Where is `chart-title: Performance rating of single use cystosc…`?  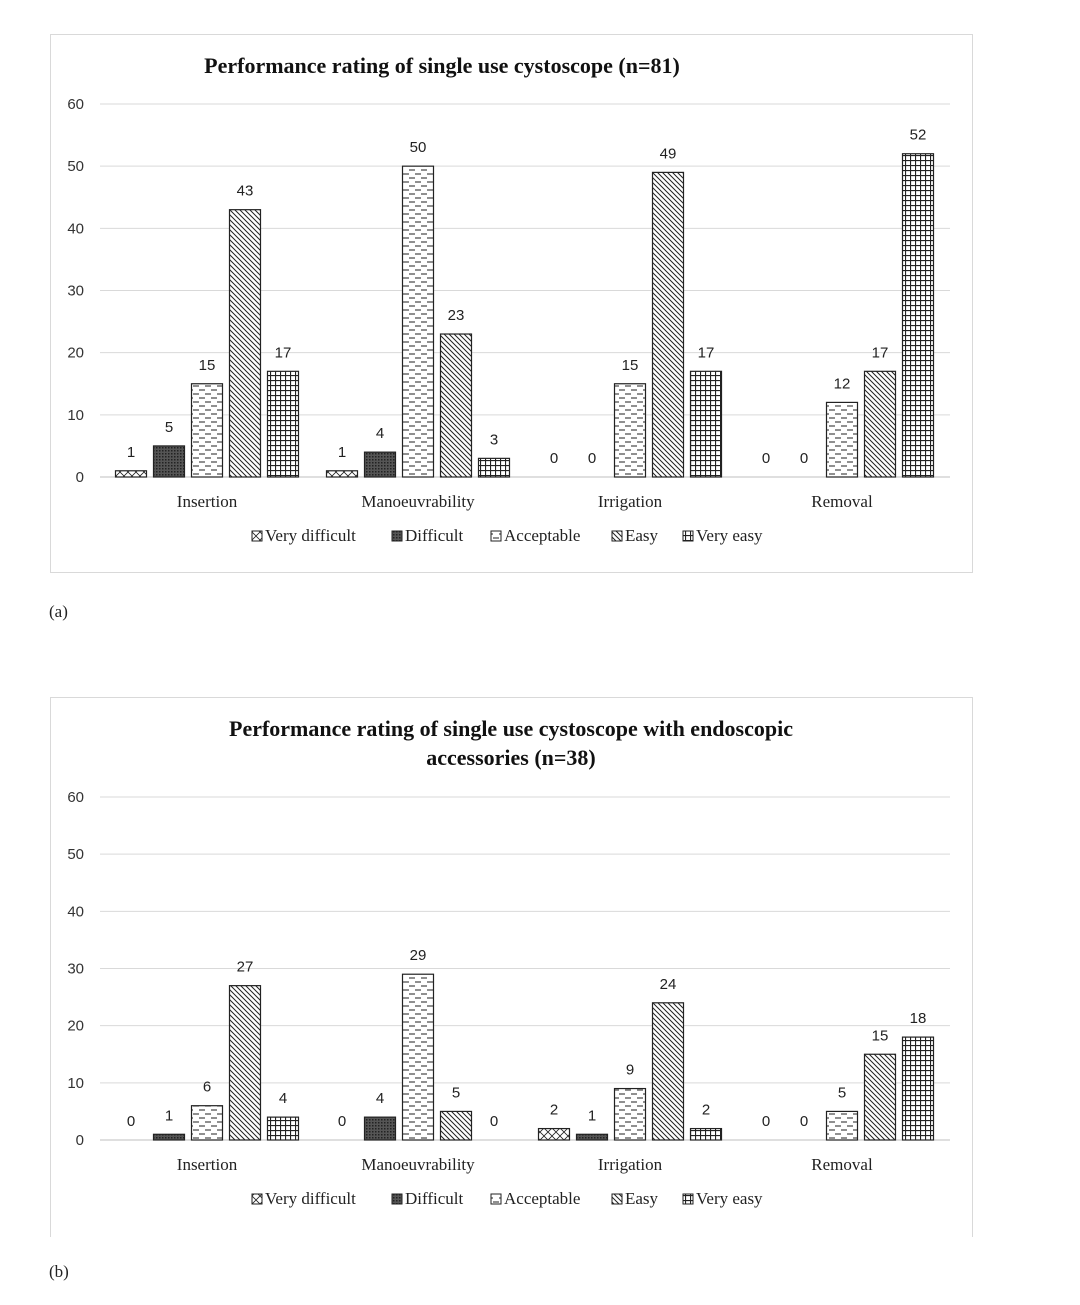 chart-title: Performance rating of single use cystosc… is located at coordinates (442, 65).